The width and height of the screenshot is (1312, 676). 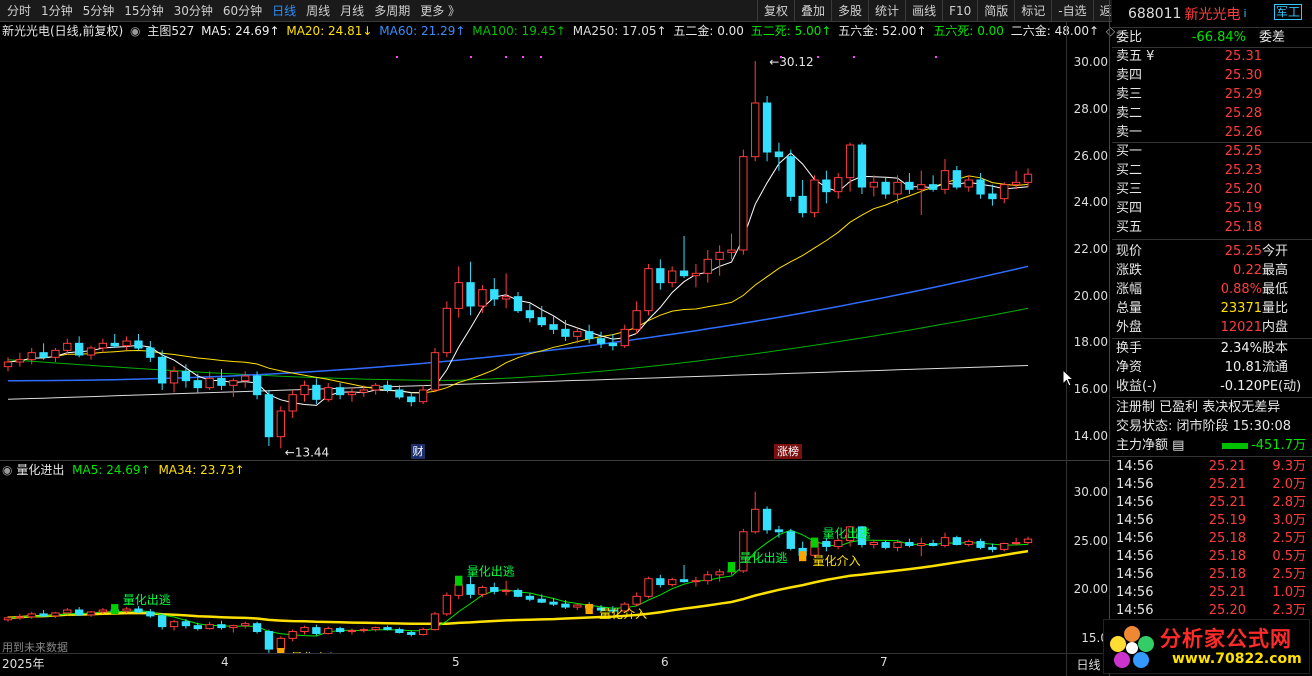 I want to click on sub-indicator-icon: ◉, so click(x=7, y=470).